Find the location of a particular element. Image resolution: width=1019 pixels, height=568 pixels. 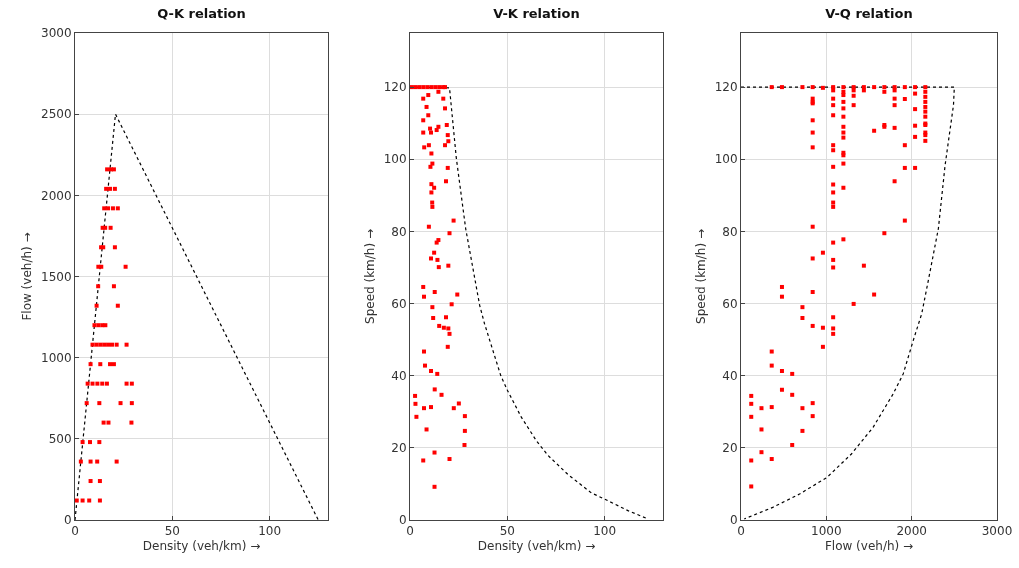

y-tick-label: 500 is located at coordinates (60, 439).